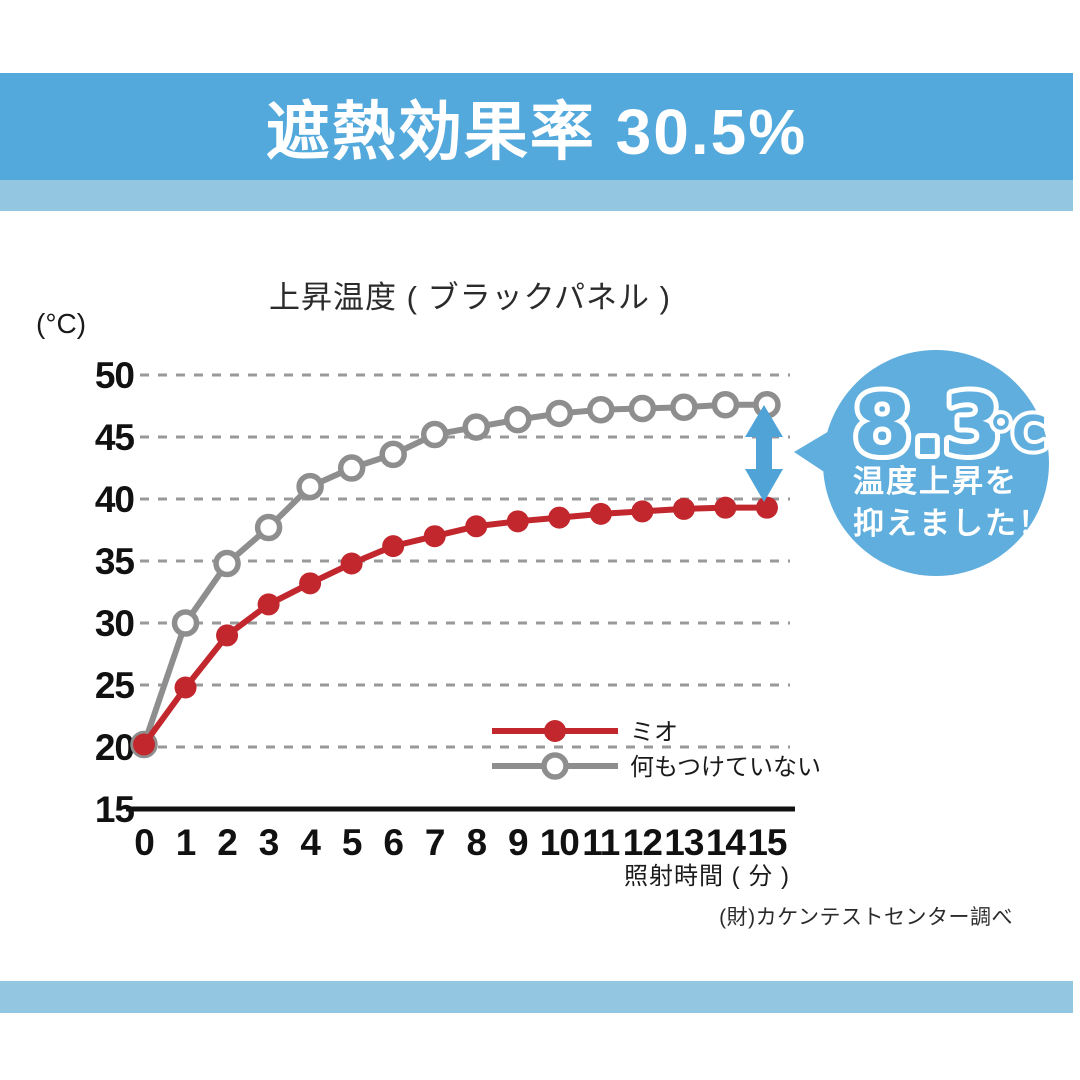  What do you see at coordinates (952, 523) in the screenshot?
I see `callout-line-2: 抑えました！` at bounding box center [952, 523].